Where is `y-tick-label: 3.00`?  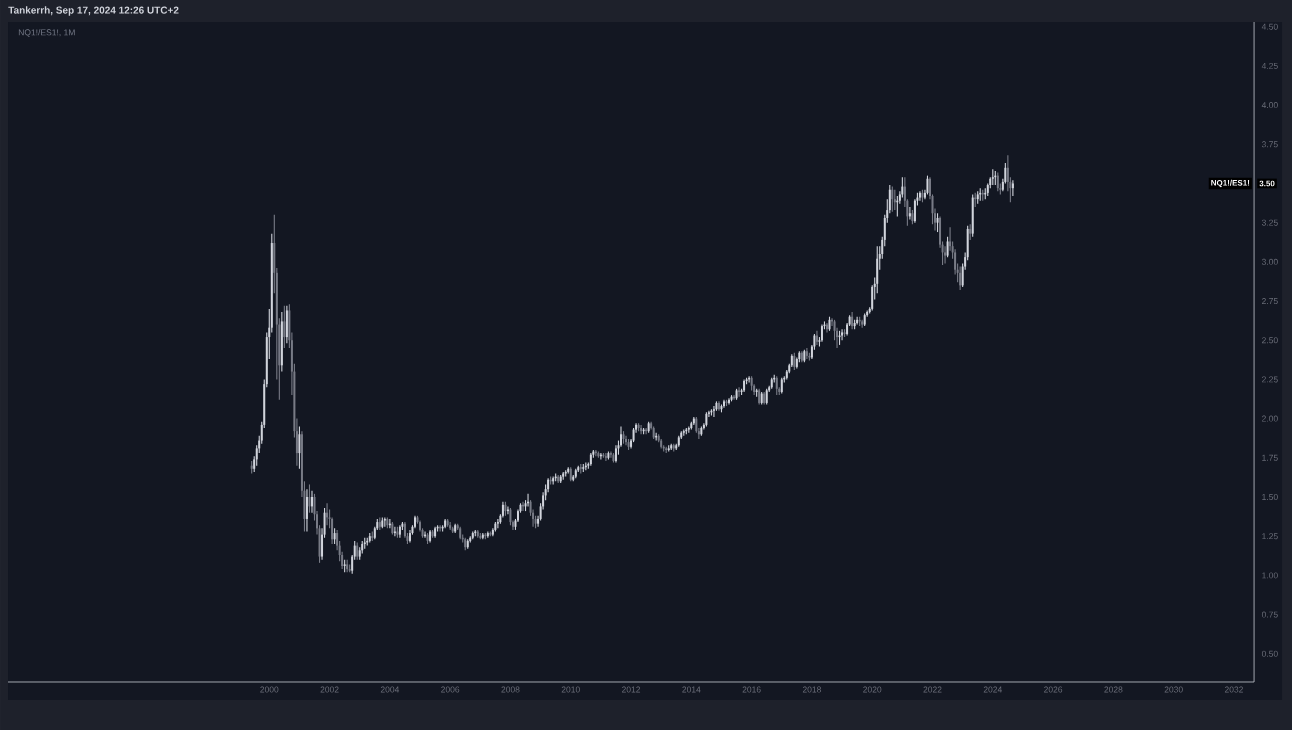
y-tick-label: 3.00 is located at coordinates (1269, 261).